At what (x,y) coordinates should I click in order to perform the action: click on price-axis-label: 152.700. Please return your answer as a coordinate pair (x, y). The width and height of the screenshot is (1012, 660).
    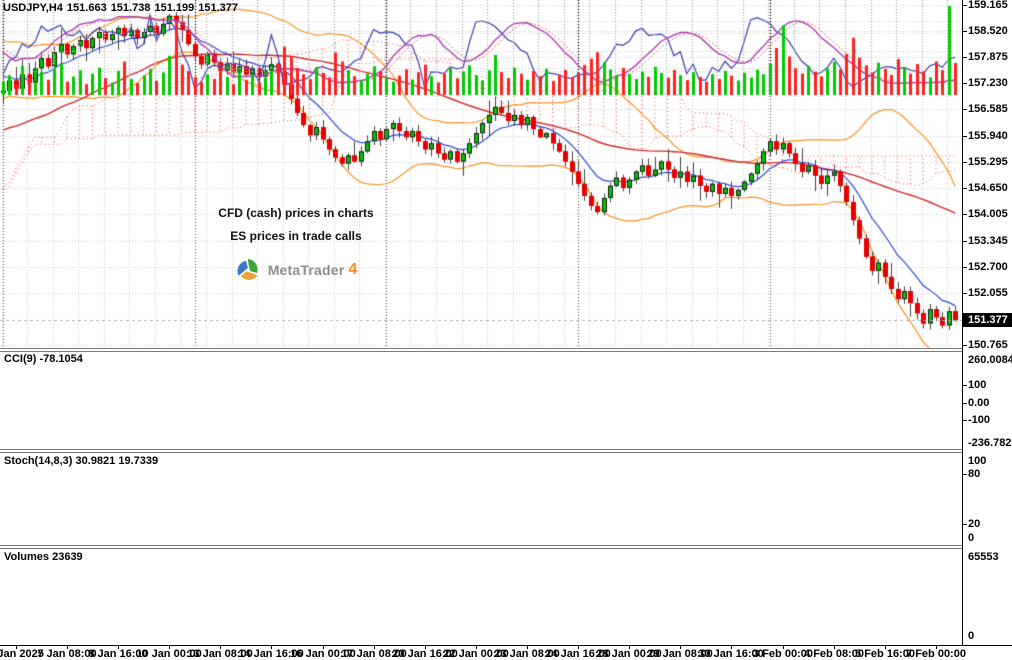
    Looking at the image, I should click on (985, 267).